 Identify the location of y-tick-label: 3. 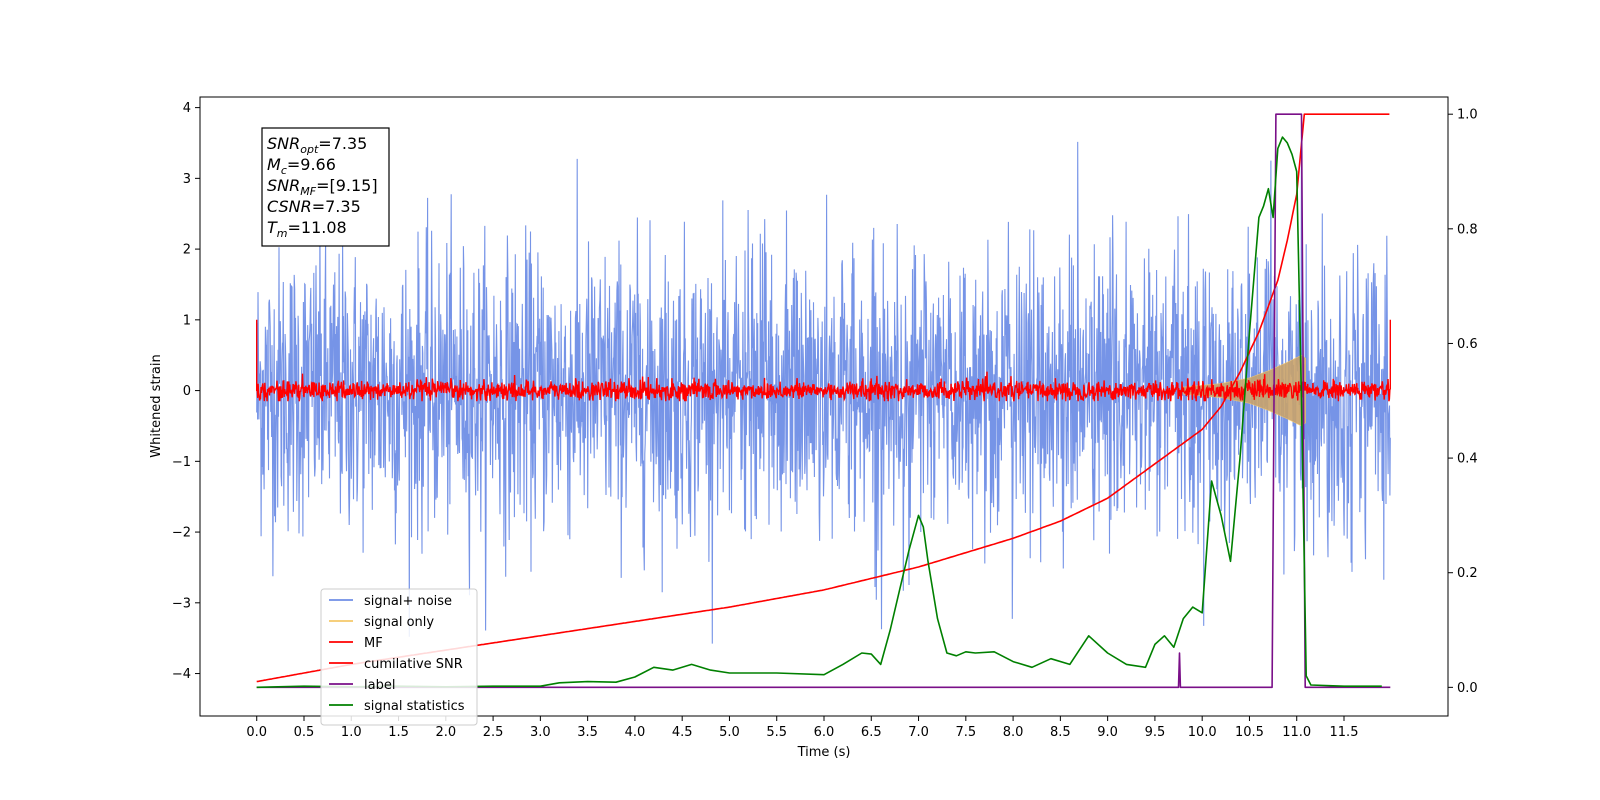
(187, 179).